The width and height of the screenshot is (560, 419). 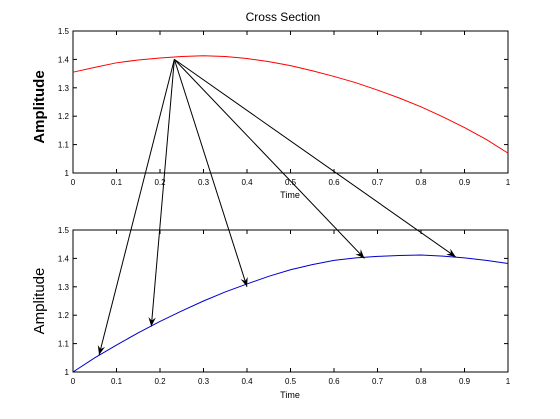 What do you see at coordinates (117, 381) in the screenshot?
I see `bottom-x-tick-label: 0.1` at bounding box center [117, 381].